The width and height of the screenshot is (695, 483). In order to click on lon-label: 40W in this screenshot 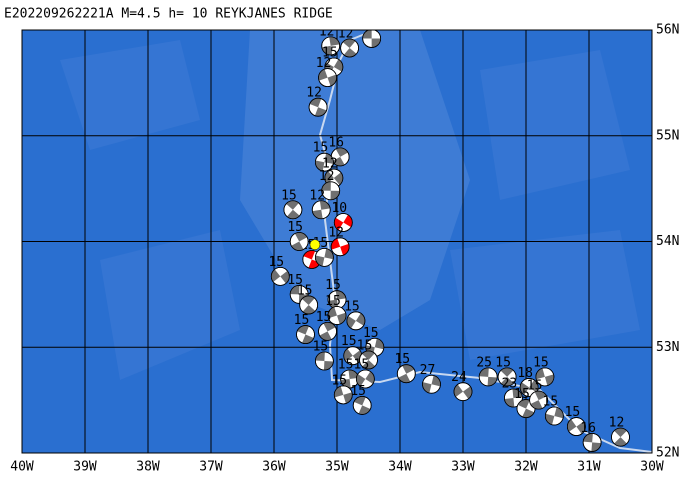, I will do `click(22, 467)`.